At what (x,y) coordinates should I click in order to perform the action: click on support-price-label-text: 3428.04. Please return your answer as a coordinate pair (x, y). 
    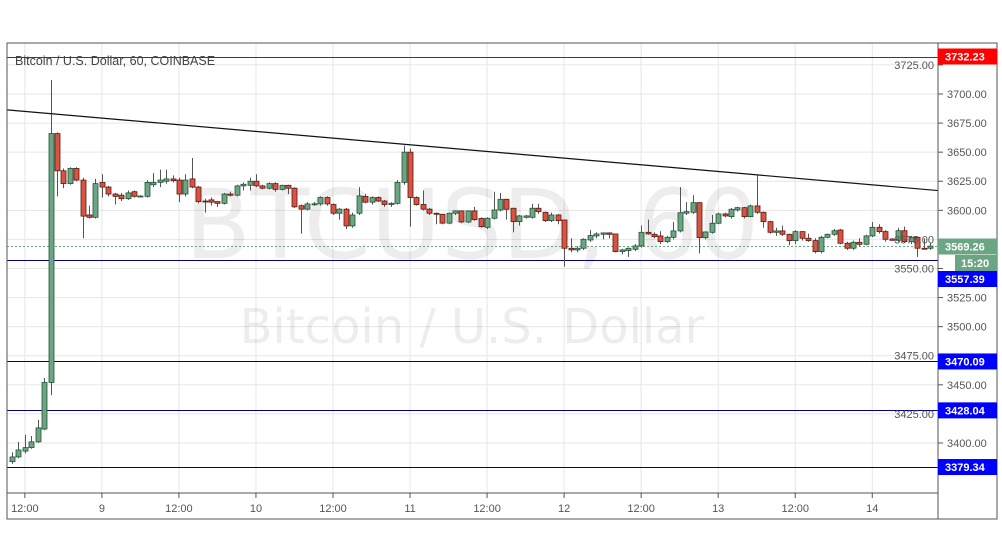
    Looking at the image, I should click on (965, 411).